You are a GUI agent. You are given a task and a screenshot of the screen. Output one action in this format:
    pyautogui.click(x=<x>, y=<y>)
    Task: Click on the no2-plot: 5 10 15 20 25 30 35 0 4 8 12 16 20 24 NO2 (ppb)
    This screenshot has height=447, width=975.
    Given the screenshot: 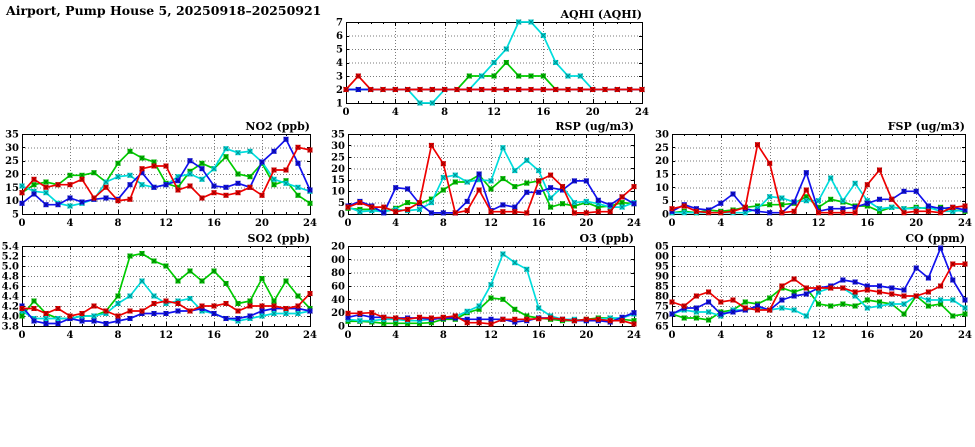 What is the action you would take?
    pyautogui.click(x=161, y=174)
    